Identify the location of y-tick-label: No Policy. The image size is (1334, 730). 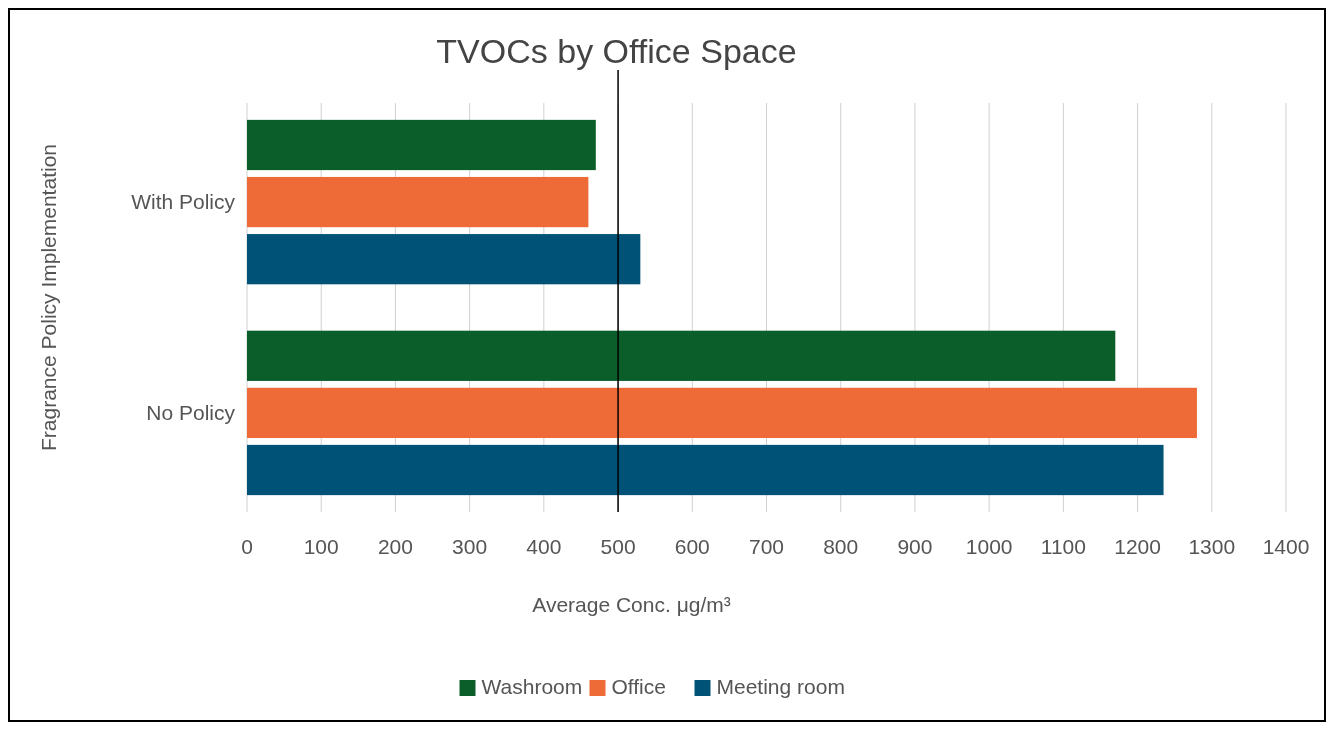
(191, 413).